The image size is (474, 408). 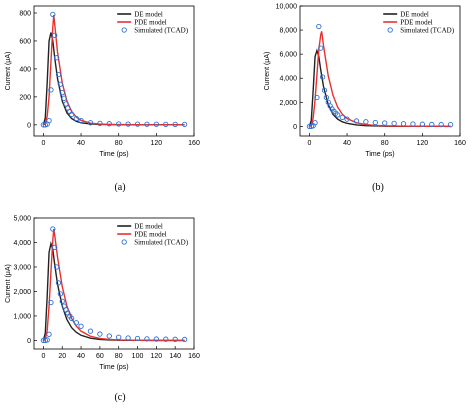 I want to click on panel-c-xtick-label: 0, so click(x=43, y=356).